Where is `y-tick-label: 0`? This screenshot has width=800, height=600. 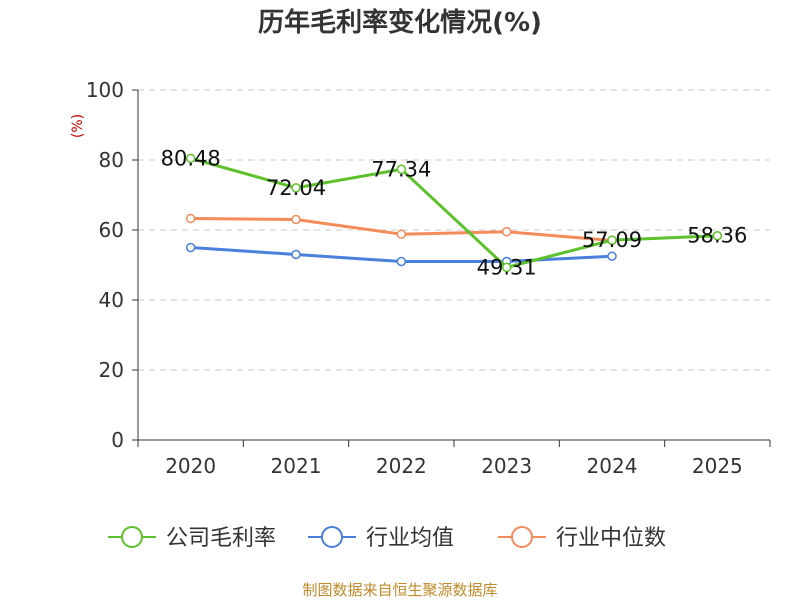 y-tick-label: 0 is located at coordinates (117, 440).